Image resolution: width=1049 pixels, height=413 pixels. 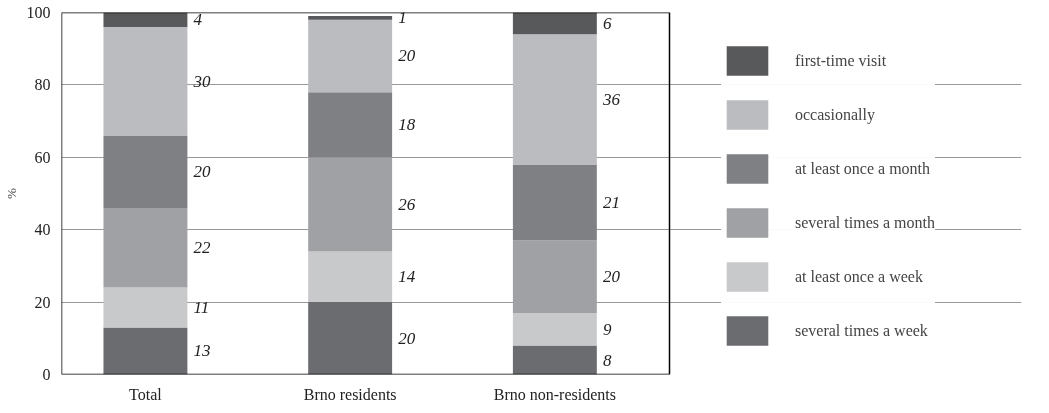 What do you see at coordinates (11, 193) in the screenshot?
I see `y-axis-title: %` at bounding box center [11, 193].